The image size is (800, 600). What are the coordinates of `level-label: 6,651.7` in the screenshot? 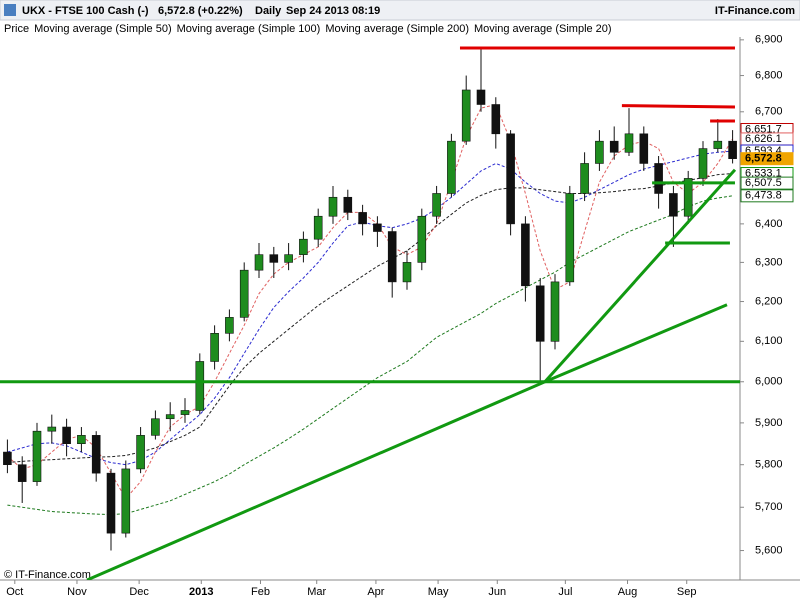 It's located at (763, 129).